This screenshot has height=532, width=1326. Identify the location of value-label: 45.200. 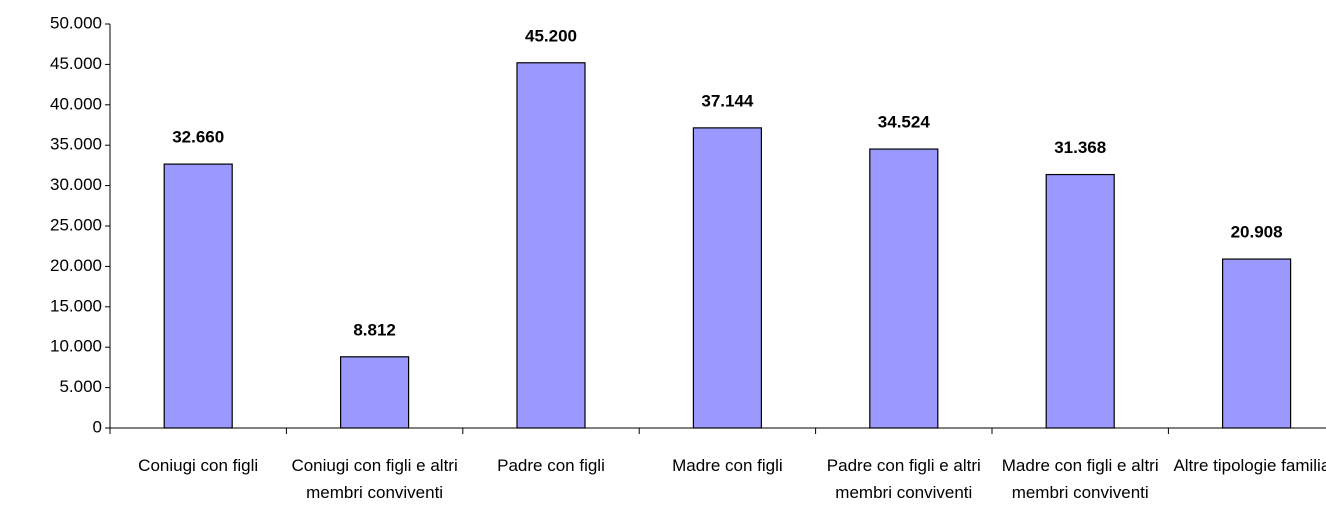
(551, 35).